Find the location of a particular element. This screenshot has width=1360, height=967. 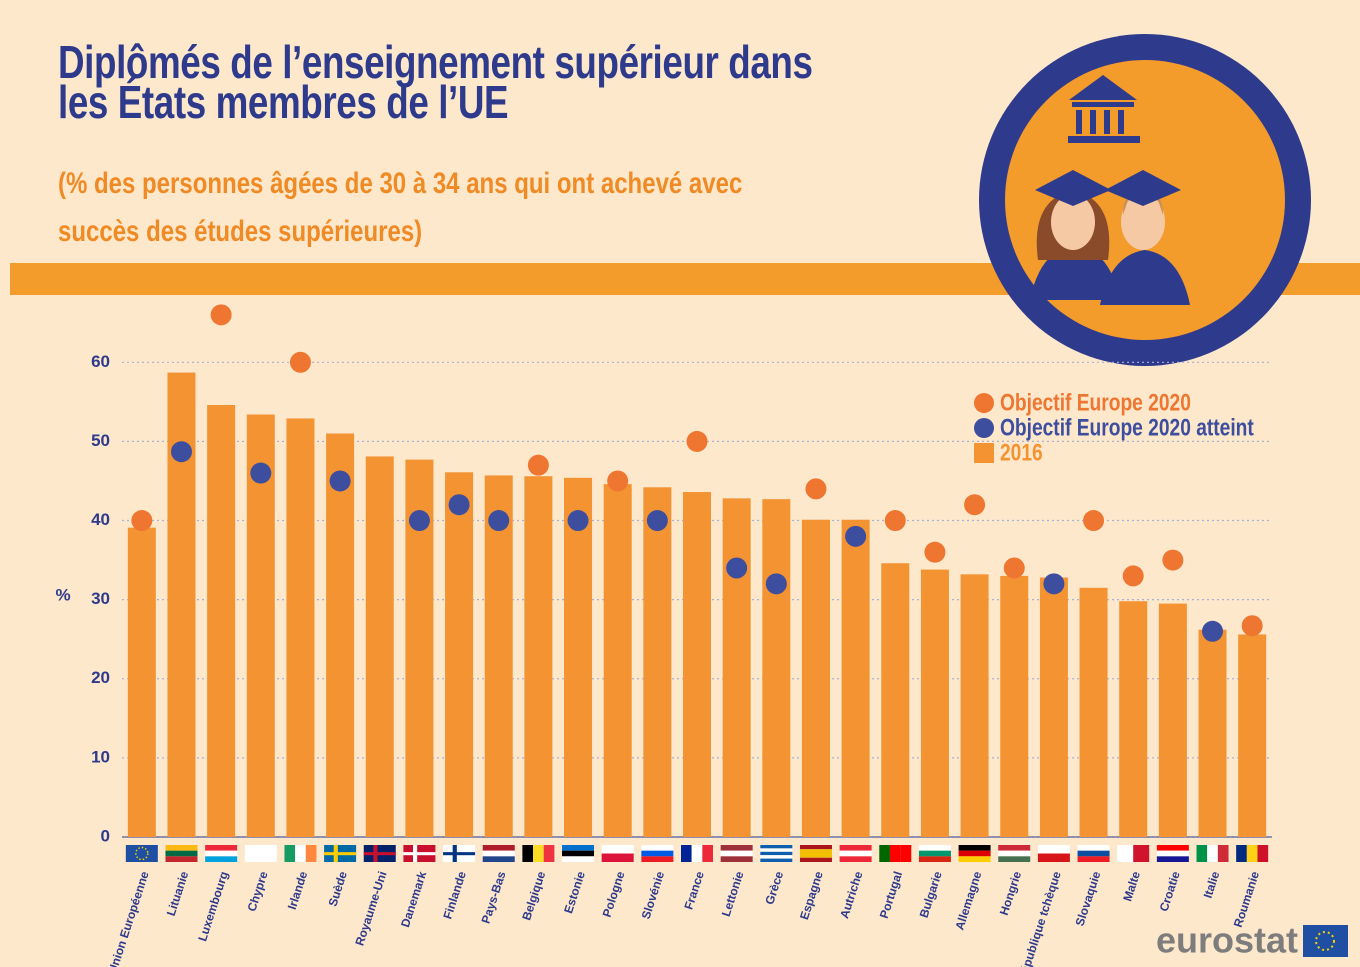

x-tick-label: Suède is located at coordinates (338, 888).